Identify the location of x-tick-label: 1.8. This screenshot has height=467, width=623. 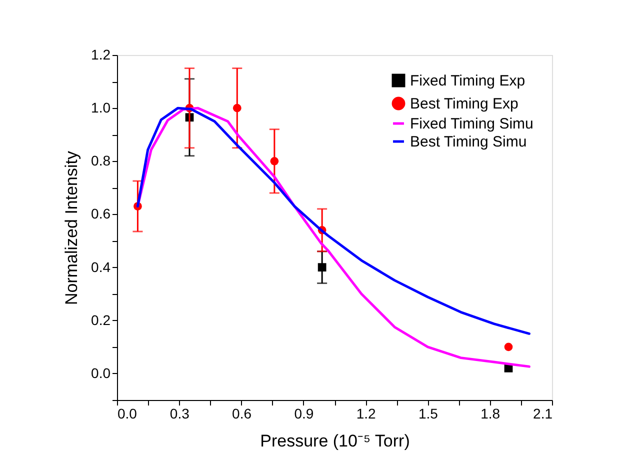
(490, 414).